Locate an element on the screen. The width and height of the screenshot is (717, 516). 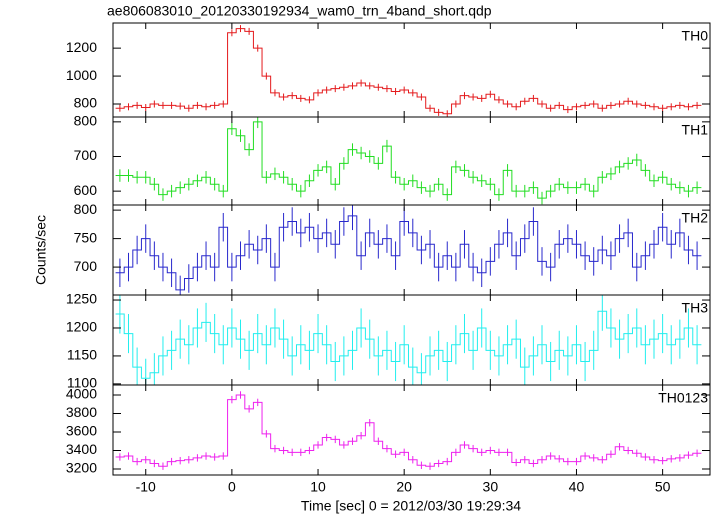
y-tick-label: 600 is located at coordinates (86, 190).